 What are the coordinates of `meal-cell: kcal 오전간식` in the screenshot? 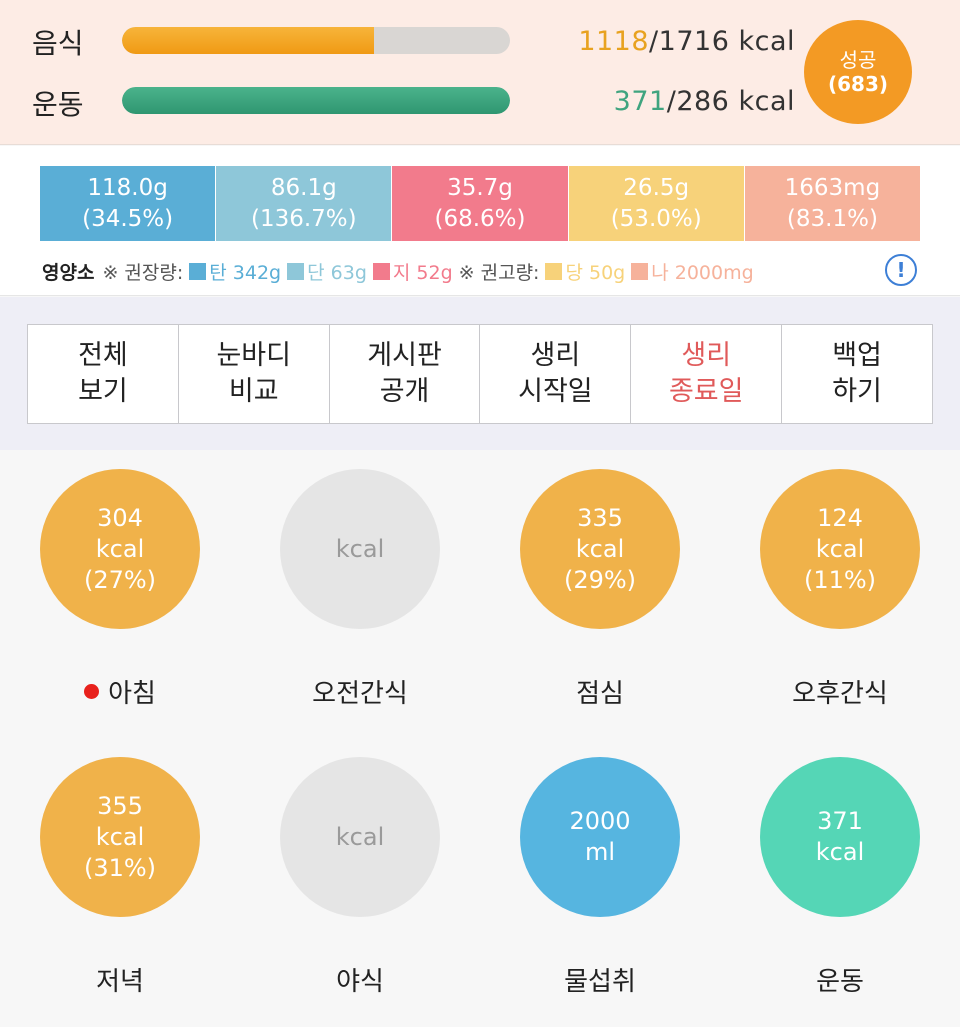 It's located at (360, 595).